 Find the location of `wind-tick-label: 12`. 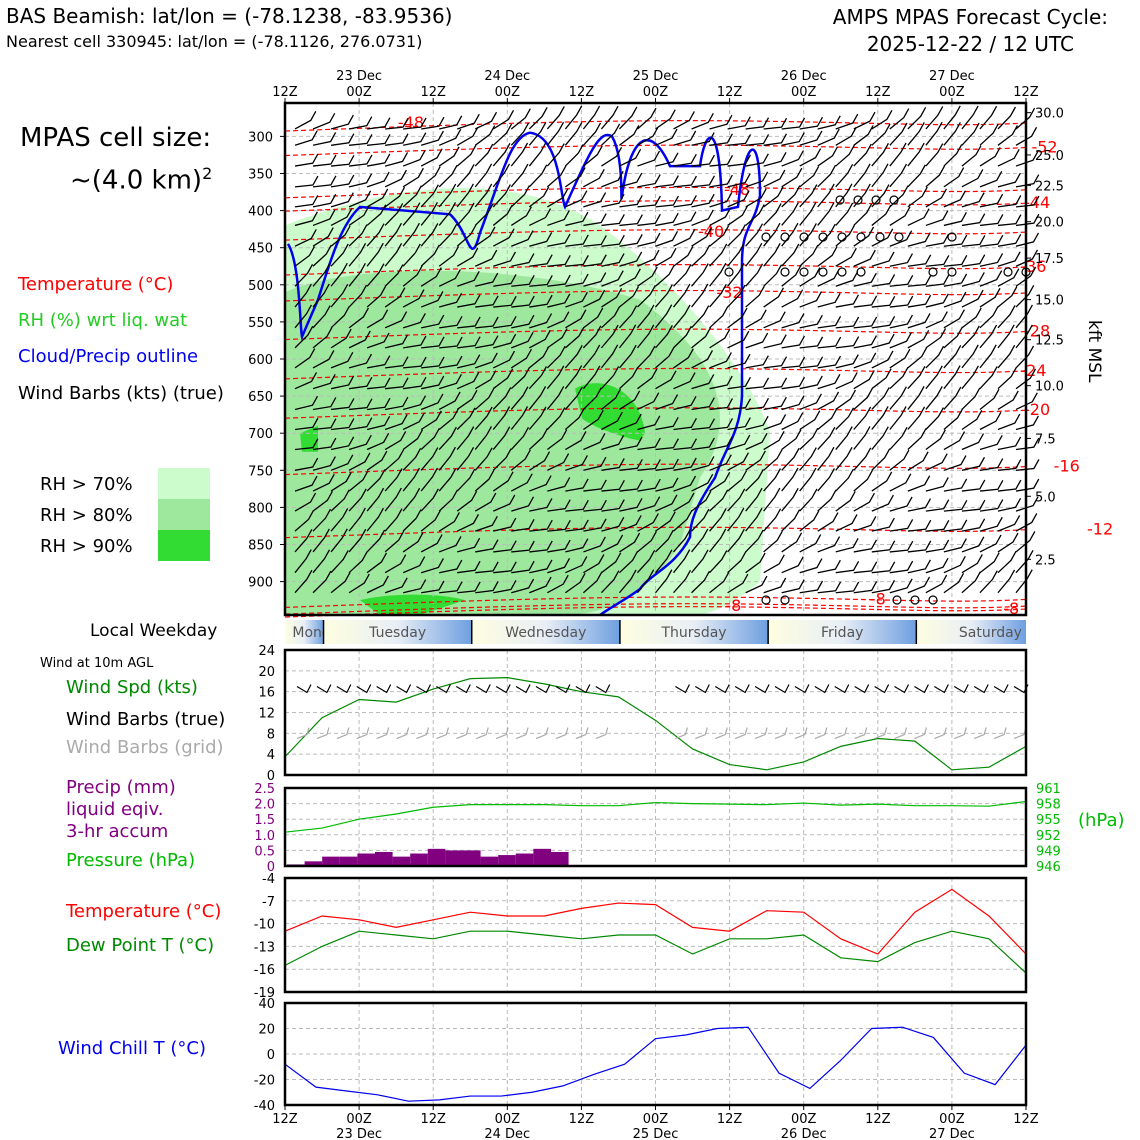

wind-tick-label: 12 is located at coordinates (266, 714).